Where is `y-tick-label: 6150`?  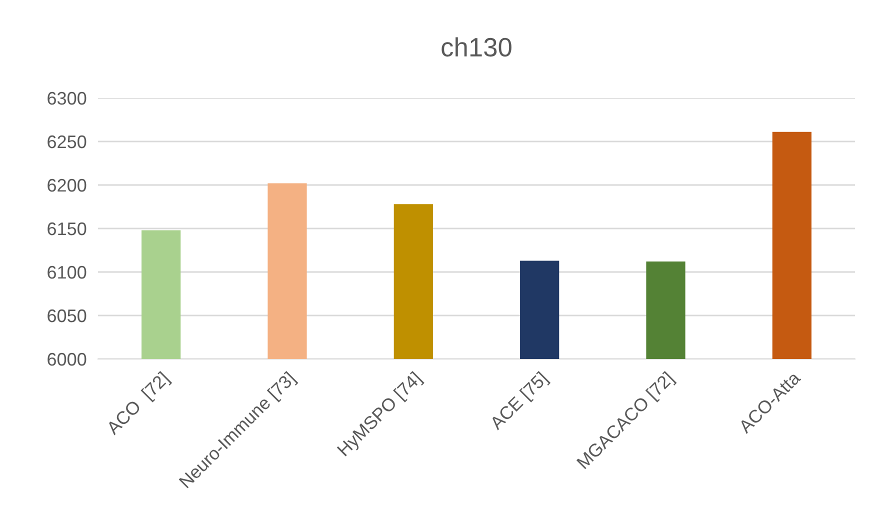
y-tick-label: 6150 is located at coordinates (67, 229).